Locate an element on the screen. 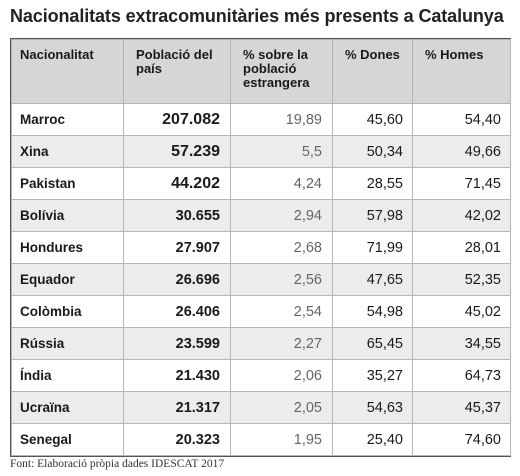 This screenshot has height=476, width=520. cell-women: 28,55 is located at coordinates (372, 183).